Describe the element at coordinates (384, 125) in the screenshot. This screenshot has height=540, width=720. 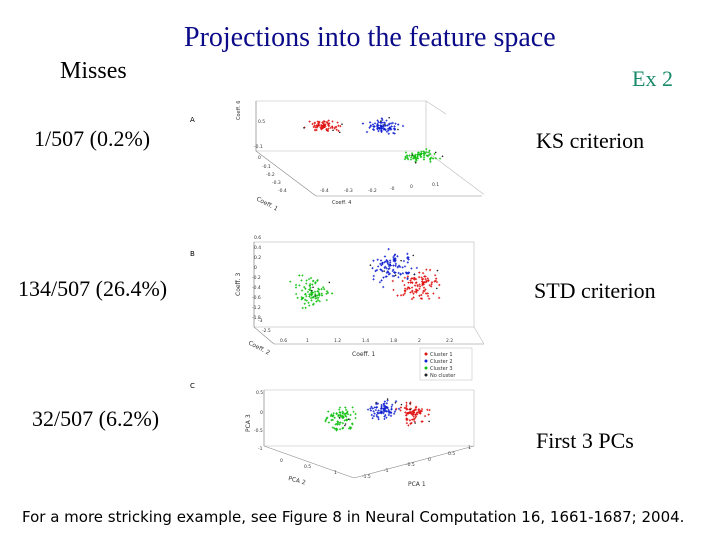
I see `panel-a-cluster-blue-outlier` at that location.